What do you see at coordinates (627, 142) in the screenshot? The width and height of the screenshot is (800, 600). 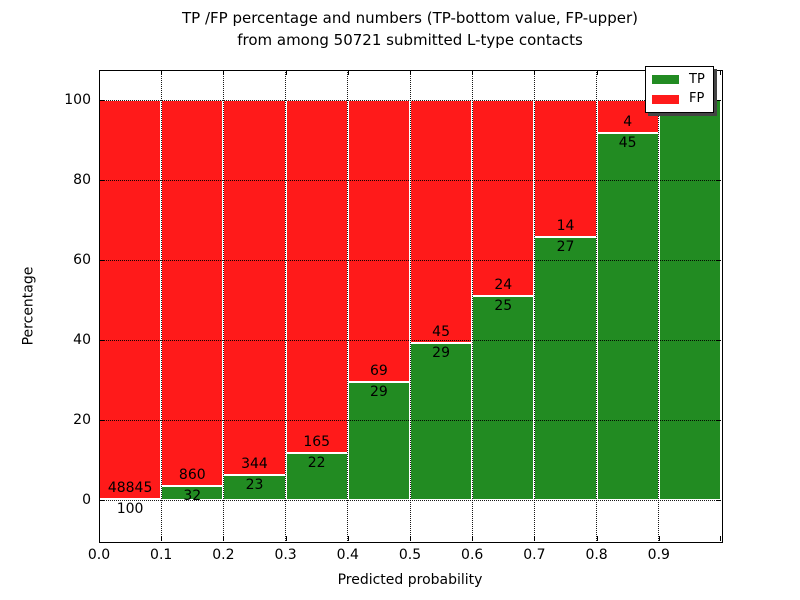 I see `bar-count-label-tp: 45` at bounding box center [627, 142].